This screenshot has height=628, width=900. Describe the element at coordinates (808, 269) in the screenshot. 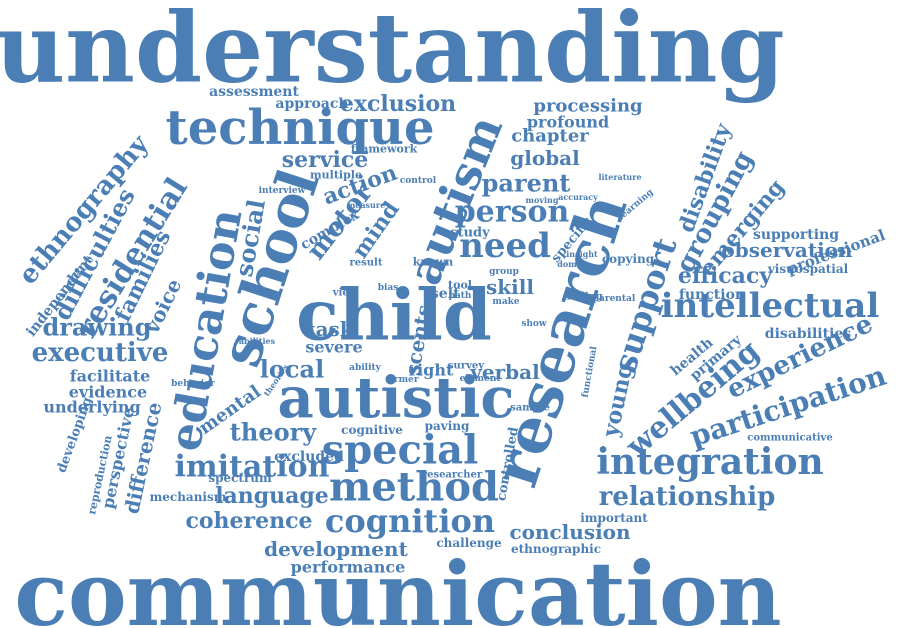

I see `word-visuospatial: visuospatial` at that location.